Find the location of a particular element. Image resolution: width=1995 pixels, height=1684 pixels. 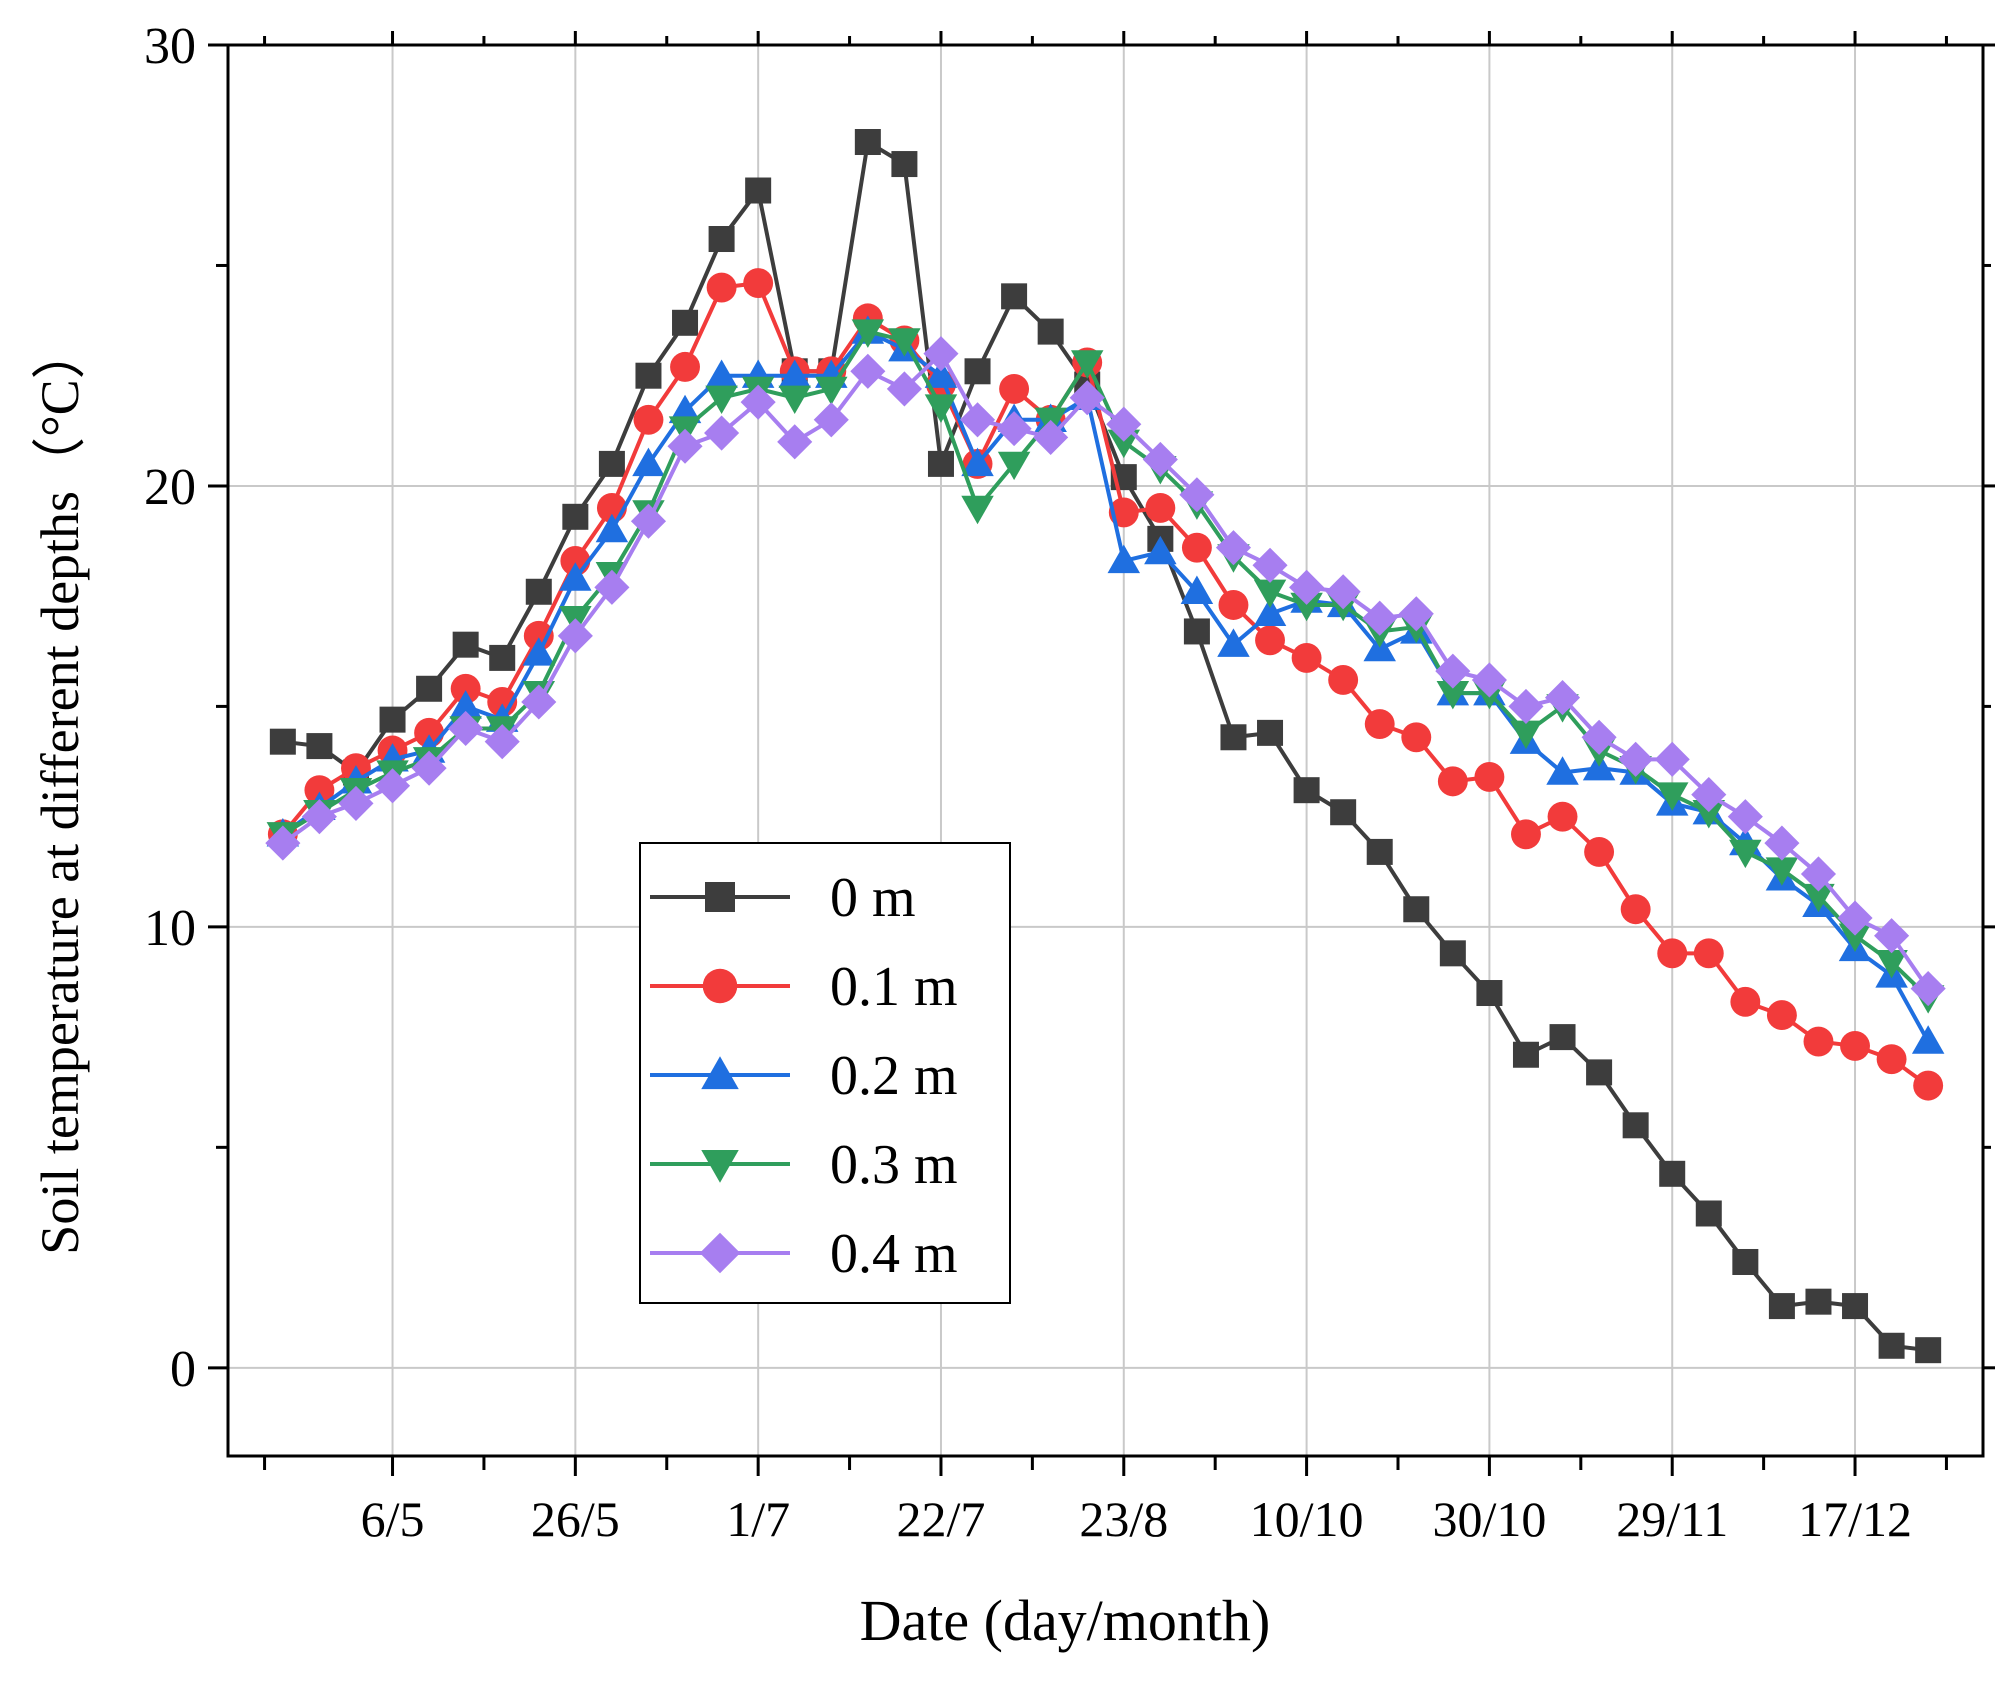

x-tick-label: 17/12 is located at coordinates (1855, 1519).